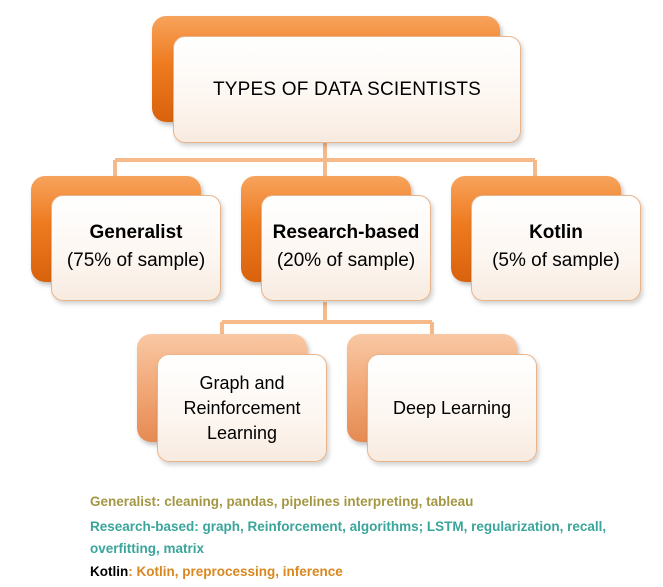 The width and height of the screenshot is (663, 587). What do you see at coordinates (556, 248) in the screenshot?
I see `kotlin-node: Kotlin (5% of sample)` at bounding box center [556, 248].